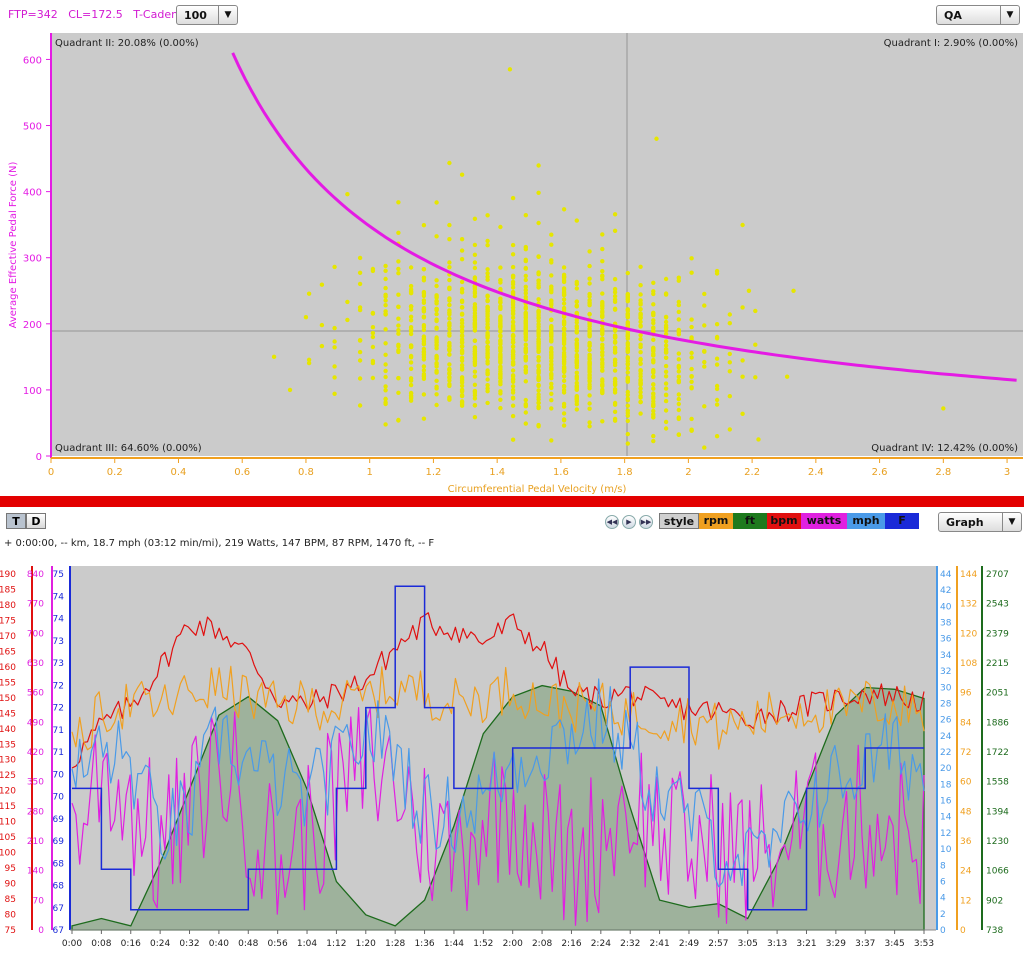 The width and height of the screenshot is (1024, 956). Describe the element at coordinates (965, 753) in the screenshot. I see `rpm-axis-tick-label: 72` at that location.